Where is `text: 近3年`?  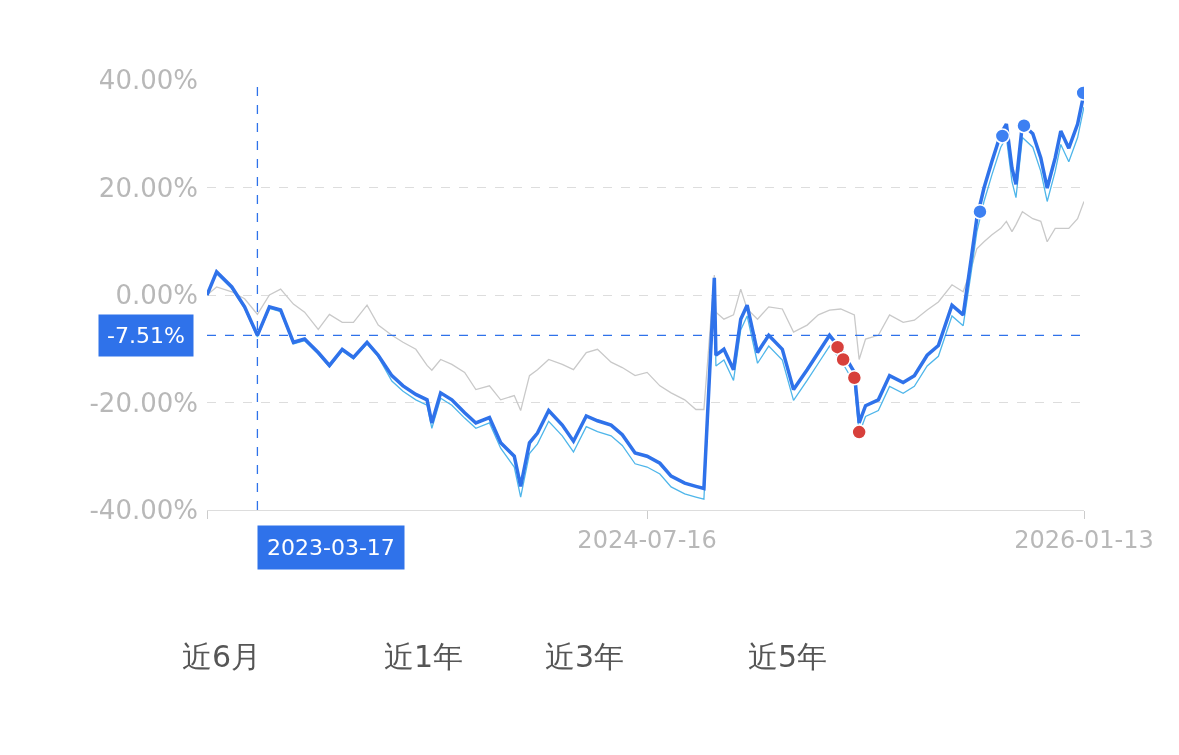
text: 近3年 is located at coordinates (585, 656).